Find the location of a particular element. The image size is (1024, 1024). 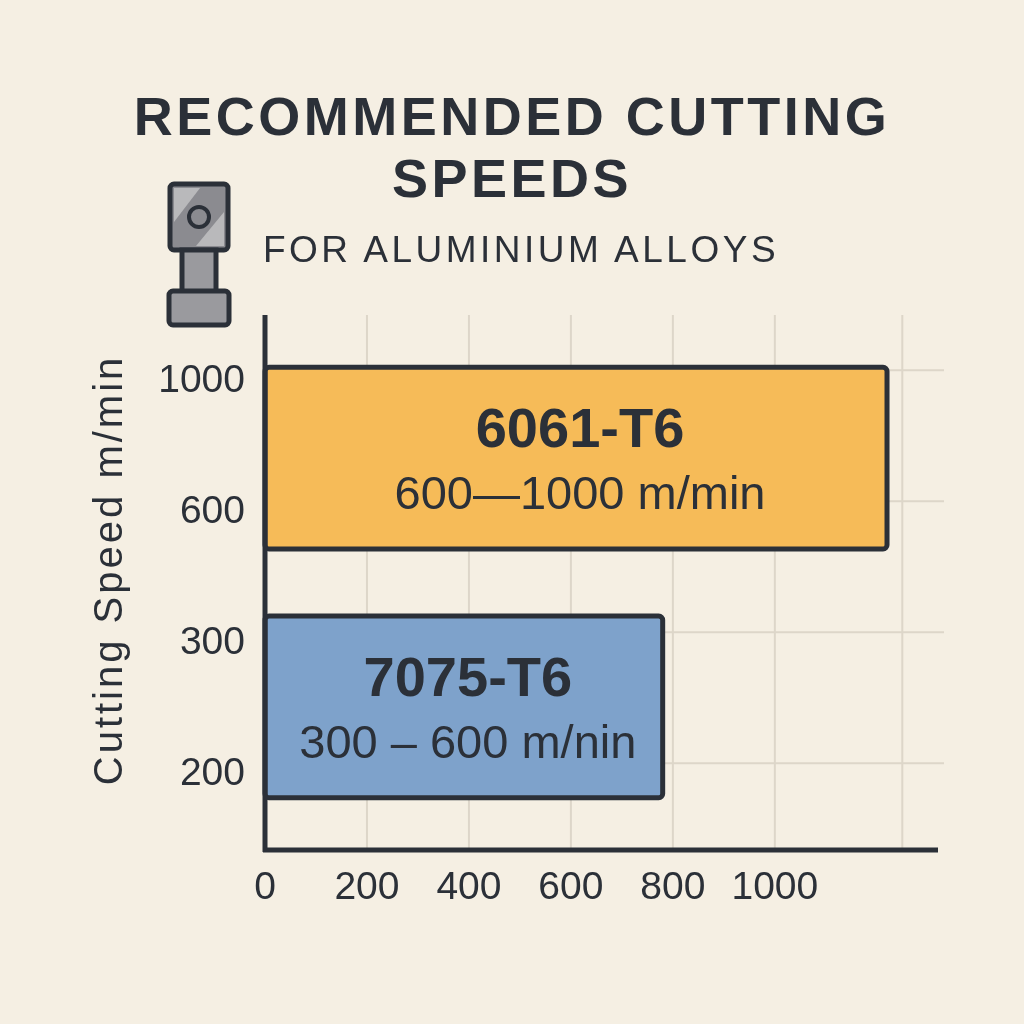

x-tick-label: 800 is located at coordinates (673, 885).